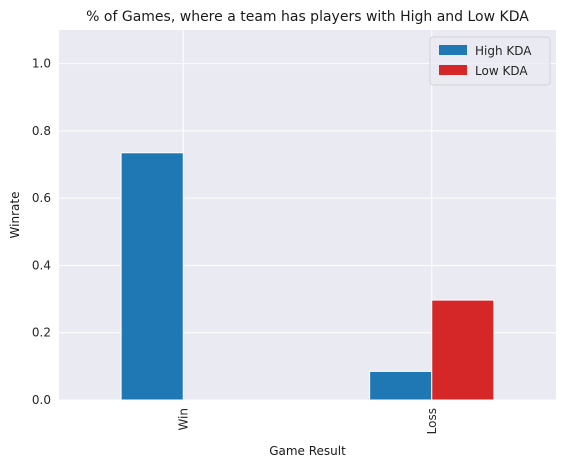 The height and width of the screenshot is (468, 564). I want to click on legend-label: Low KDA, so click(501, 71).